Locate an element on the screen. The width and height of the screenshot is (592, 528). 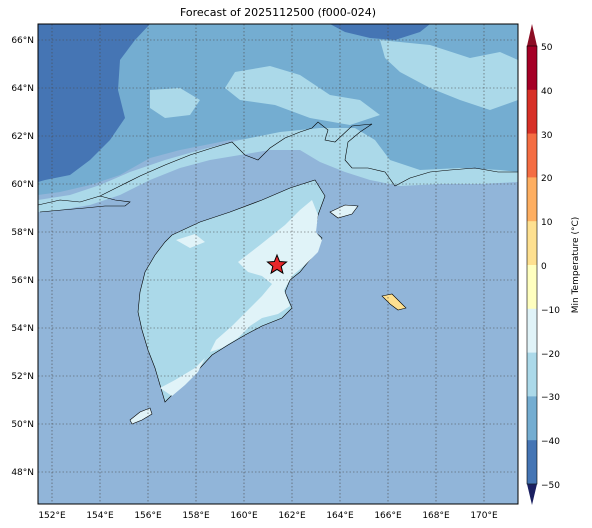
lon-label: 156°E is located at coordinates (148, 516).